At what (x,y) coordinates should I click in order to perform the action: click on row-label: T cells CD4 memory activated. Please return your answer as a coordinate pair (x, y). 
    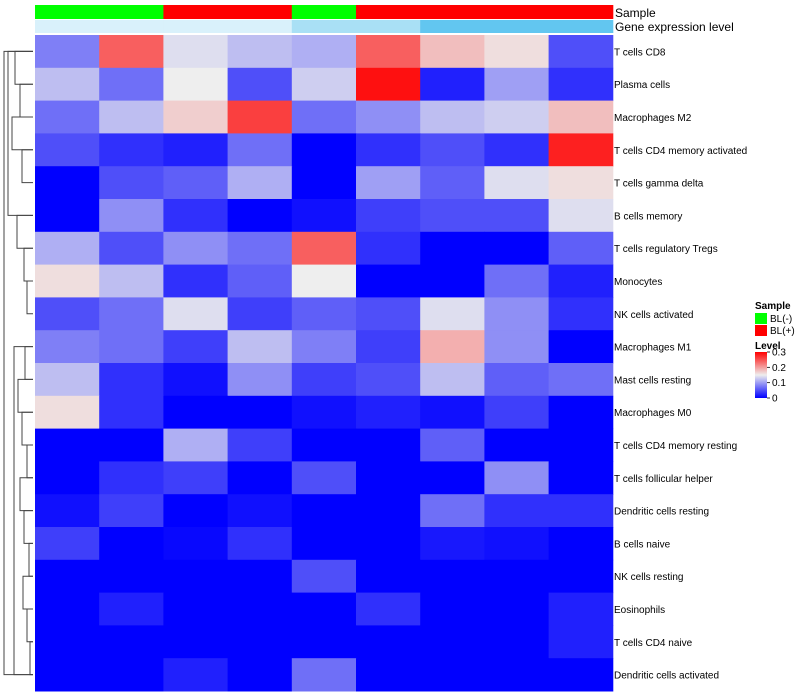
    Looking at the image, I should click on (680, 151).